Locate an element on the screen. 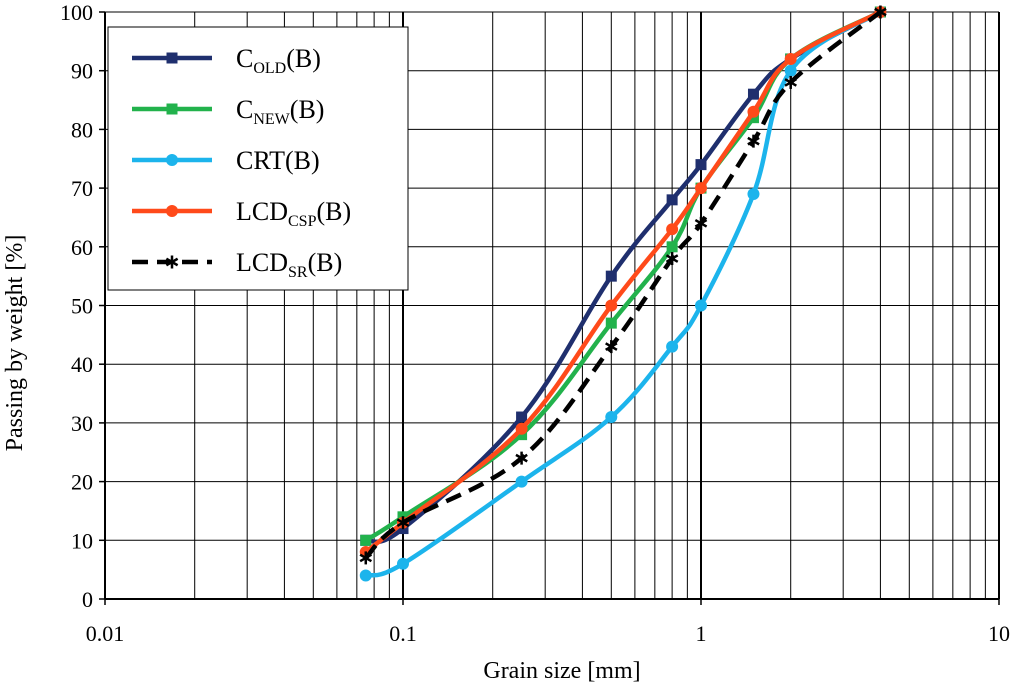 This screenshot has height=688, width=1013. x-axis-title: Grain size [mm] is located at coordinates (561, 671).